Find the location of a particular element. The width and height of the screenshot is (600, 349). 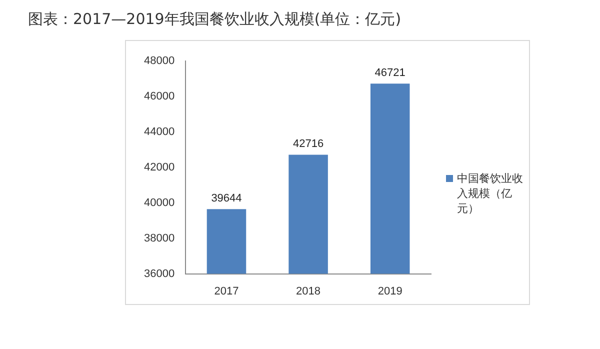

y-tick-label: 40000 is located at coordinates (159, 202).